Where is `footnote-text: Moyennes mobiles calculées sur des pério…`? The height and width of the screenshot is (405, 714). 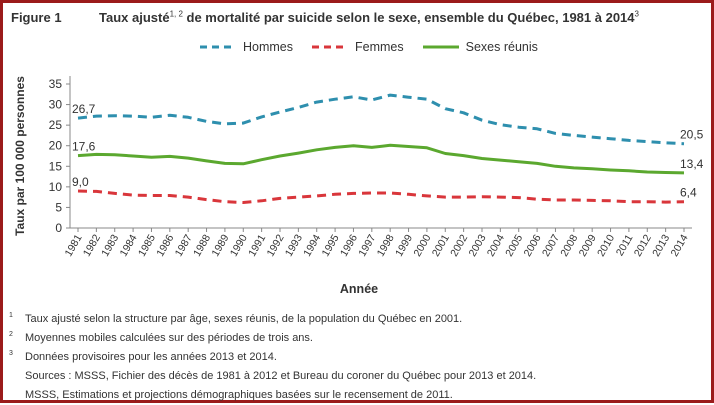
footnote-text: Moyennes mobiles calculées sur des pério… is located at coordinates (169, 338).